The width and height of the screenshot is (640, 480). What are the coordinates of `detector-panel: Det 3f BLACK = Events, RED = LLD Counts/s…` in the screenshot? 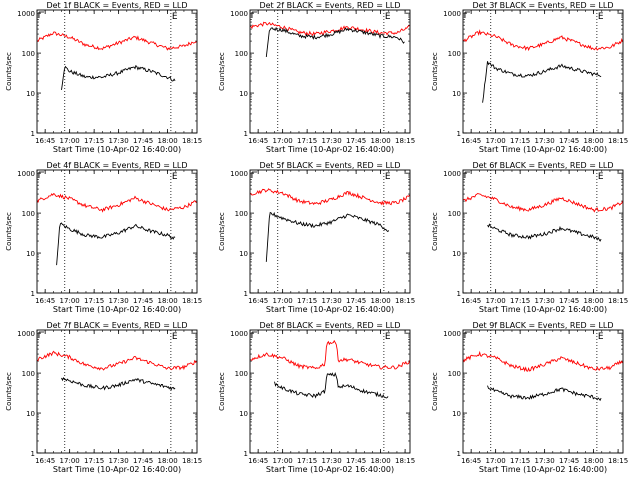 It's located at (529, 77).